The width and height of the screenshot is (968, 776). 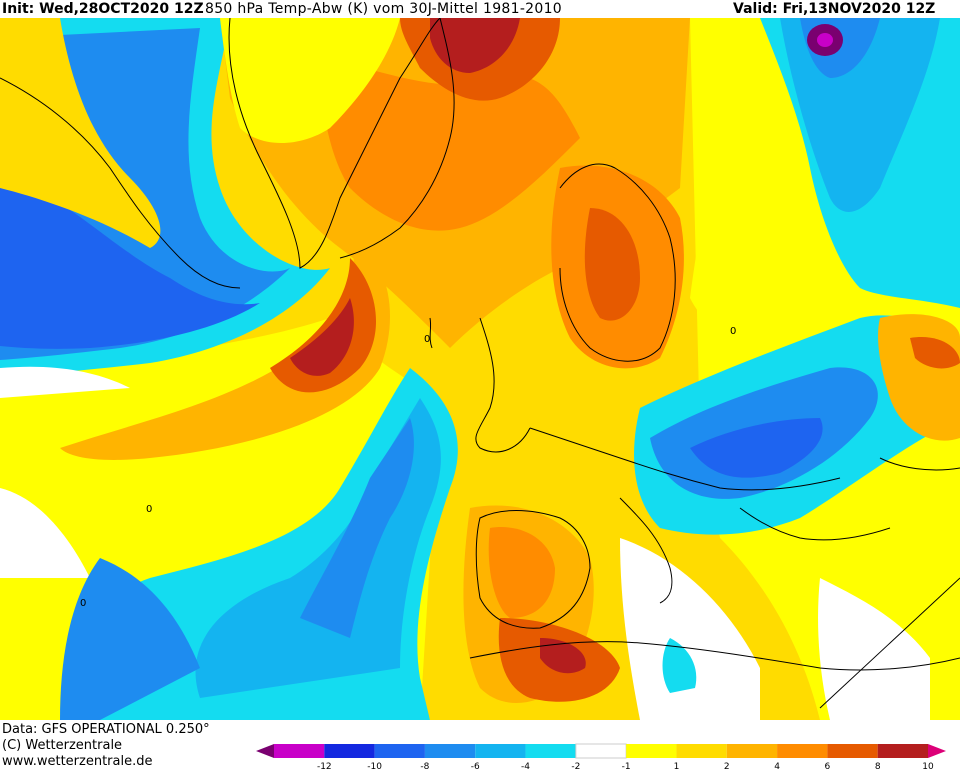 What do you see at coordinates (828, 767) in the screenshot?
I see `legend-tick-label: 6` at bounding box center [828, 767].